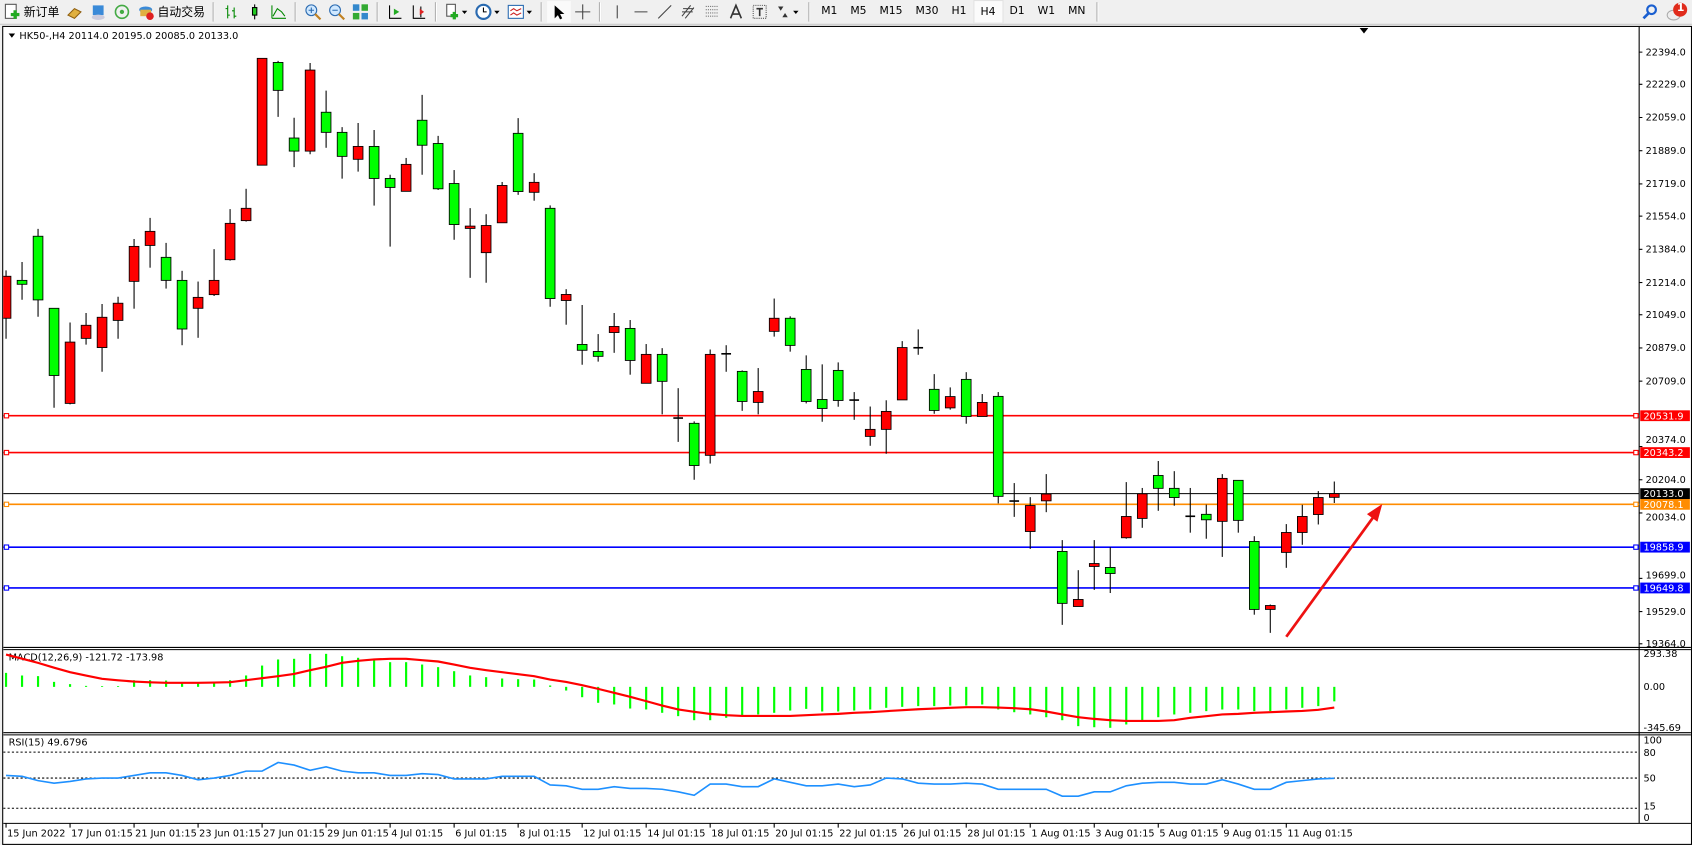  What do you see at coordinates (1374, 512) in the screenshot?
I see `arrow-head-icon` at bounding box center [1374, 512].